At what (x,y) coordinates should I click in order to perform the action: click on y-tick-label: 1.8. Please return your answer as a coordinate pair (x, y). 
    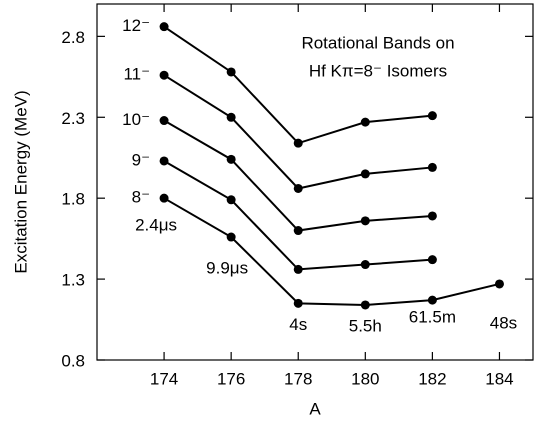
    Looking at the image, I should click on (73, 199).